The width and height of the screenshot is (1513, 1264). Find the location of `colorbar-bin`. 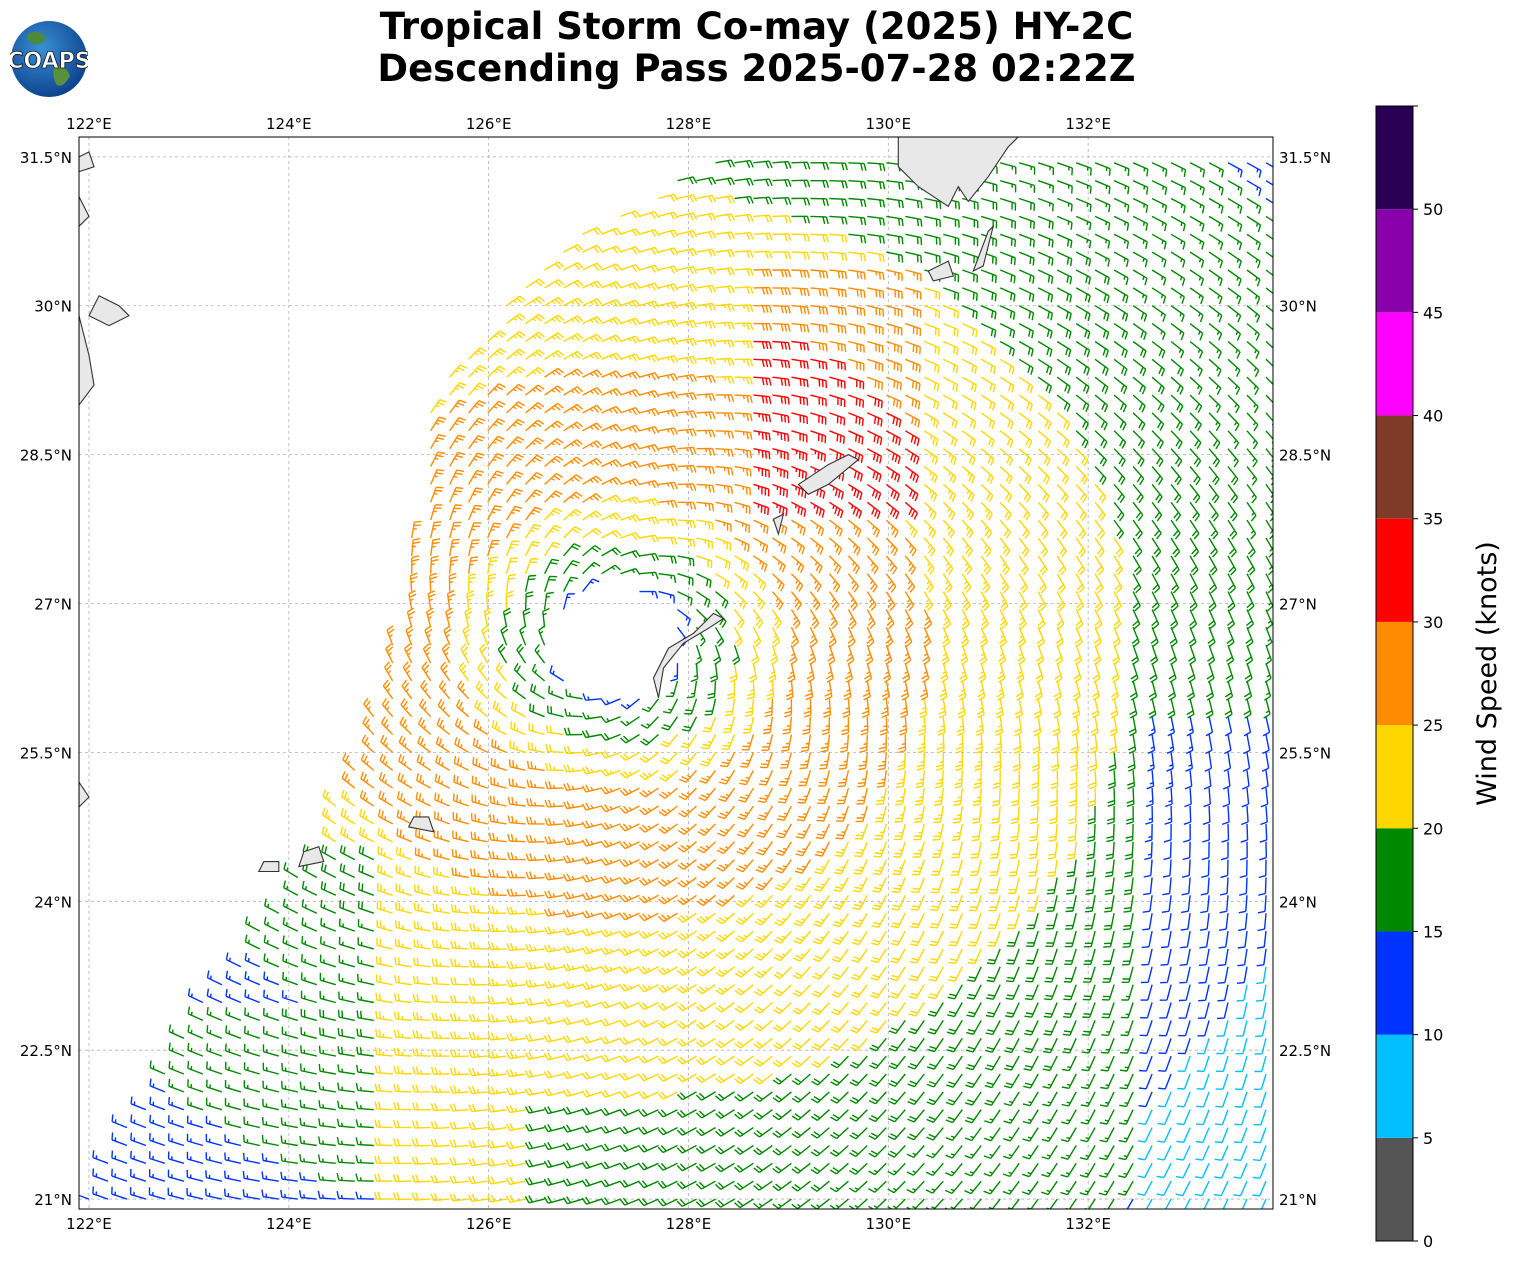

colorbar-bin is located at coordinates (1394, 467).